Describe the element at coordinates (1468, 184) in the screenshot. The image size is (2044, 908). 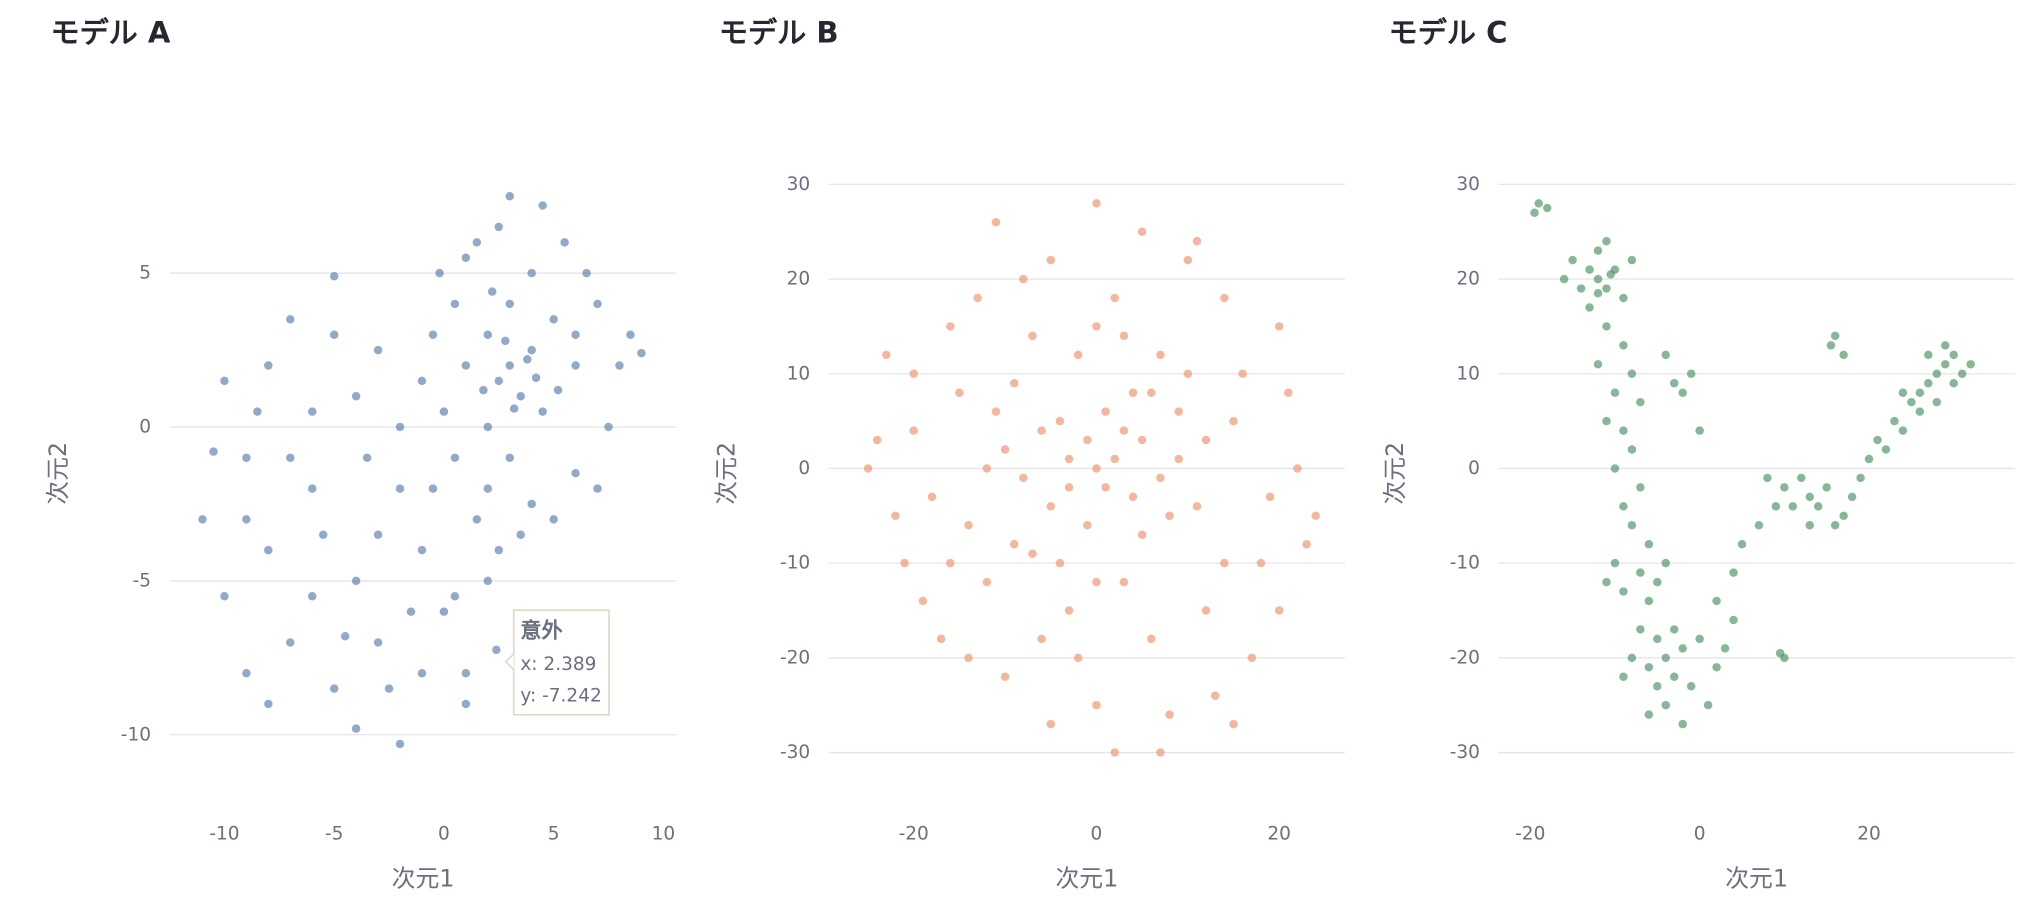
I see `y-tick-label: 30` at that location.